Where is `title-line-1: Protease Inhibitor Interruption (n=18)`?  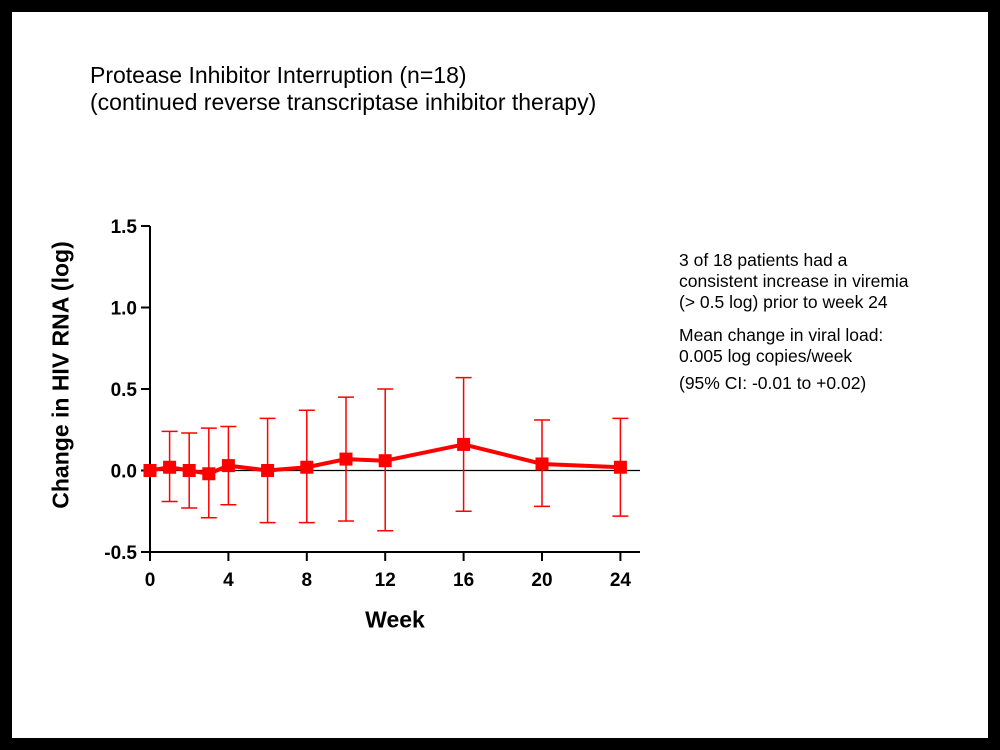
title-line-1: Protease Inhibitor Interruption (n=18) is located at coordinates (278, 75).